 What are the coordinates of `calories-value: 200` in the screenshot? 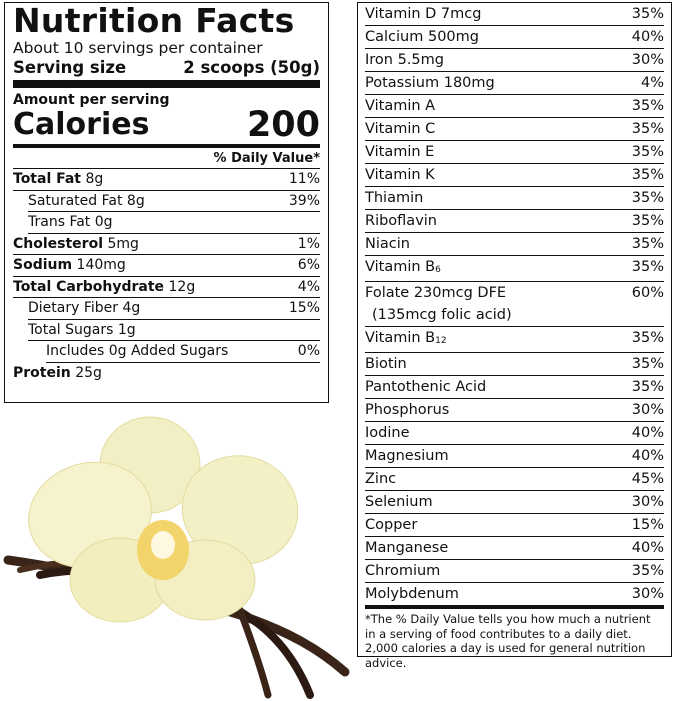 It's located at (283, 125).